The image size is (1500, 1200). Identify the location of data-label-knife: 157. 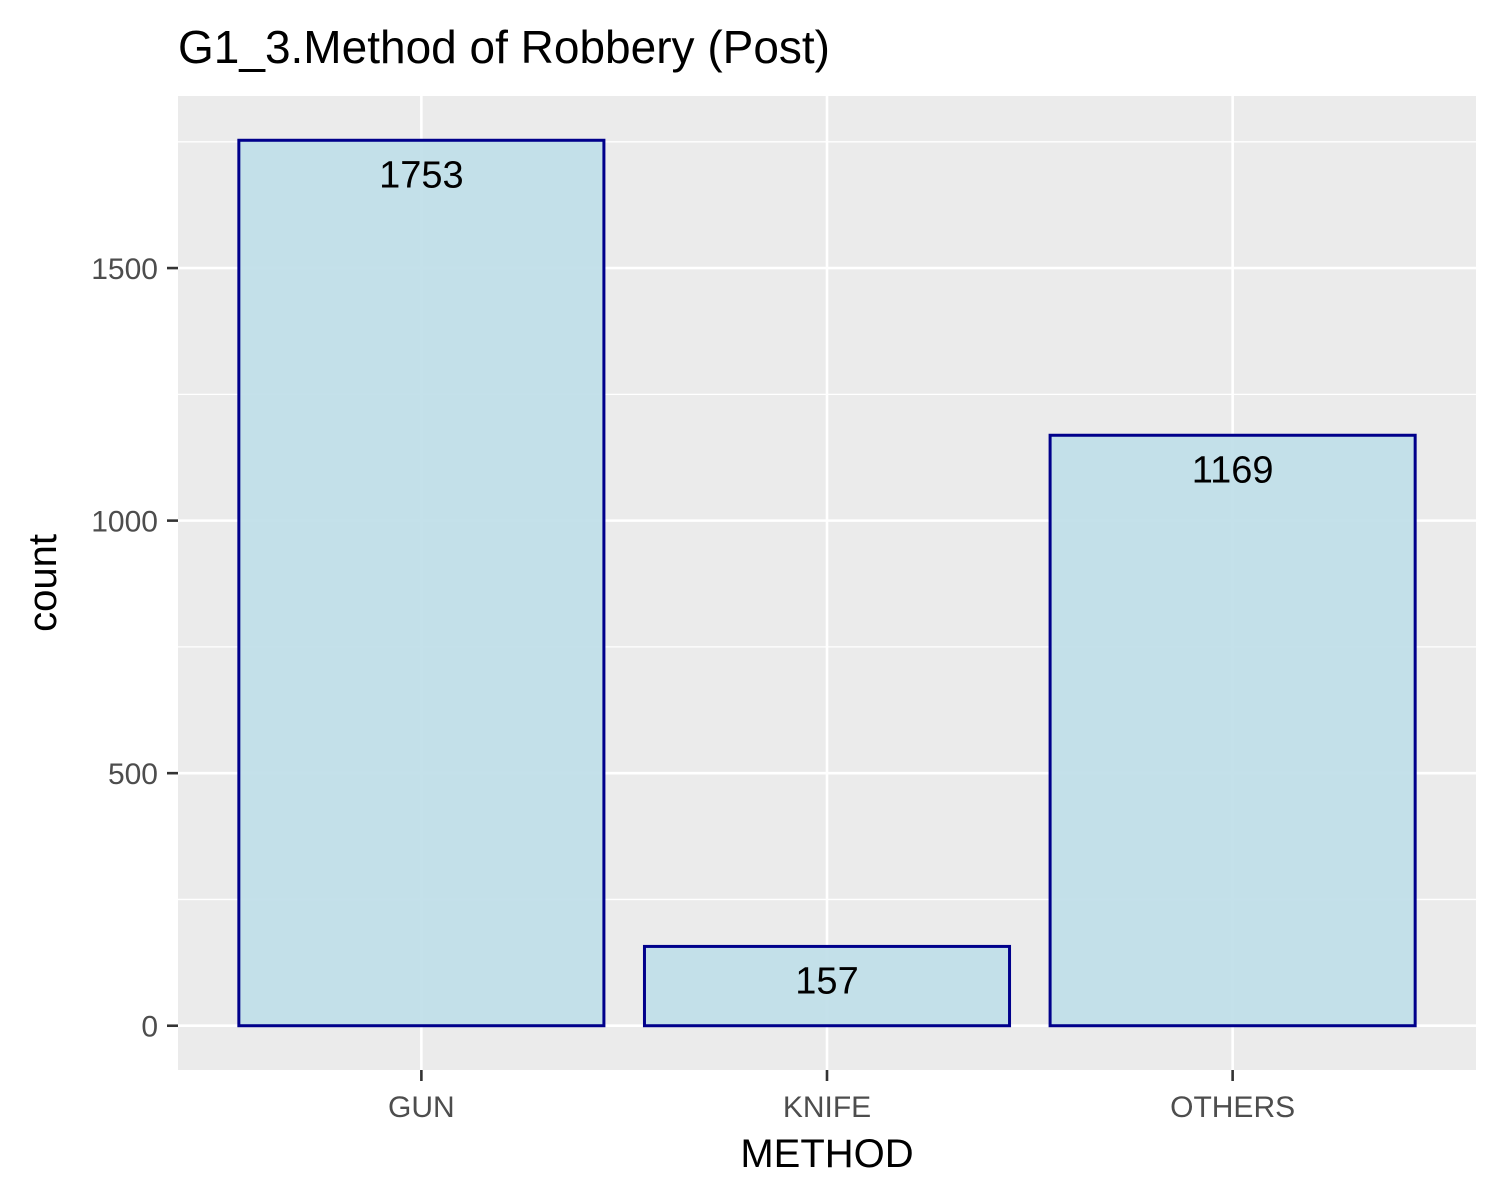
(826, 981).